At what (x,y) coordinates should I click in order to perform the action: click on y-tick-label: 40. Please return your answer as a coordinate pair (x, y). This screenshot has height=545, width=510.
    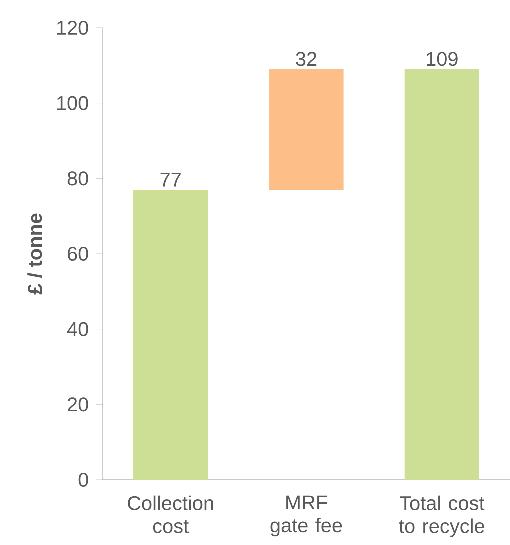
    Looking at the image, I should click on (77, 329).